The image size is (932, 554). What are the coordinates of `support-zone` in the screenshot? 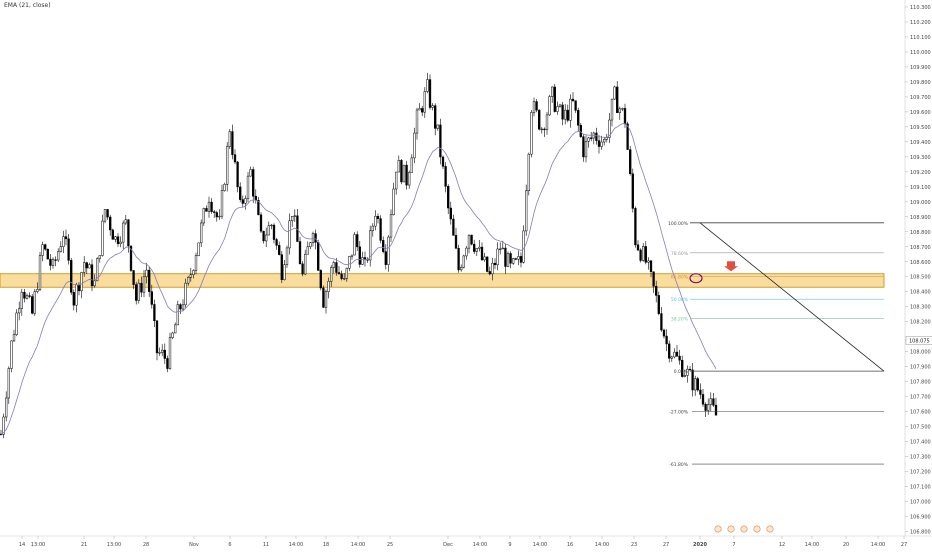 It's located at (442, 280).